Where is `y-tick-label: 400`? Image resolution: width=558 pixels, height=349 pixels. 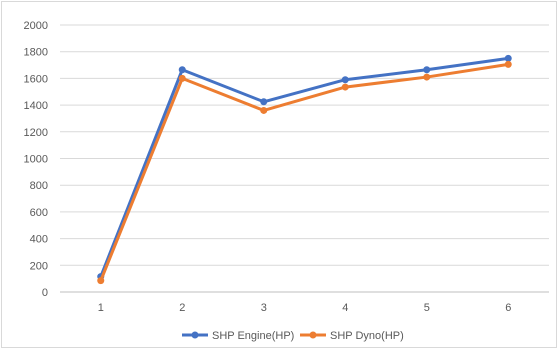 y-tick-label: 400 is located at coordinates (39, 240).